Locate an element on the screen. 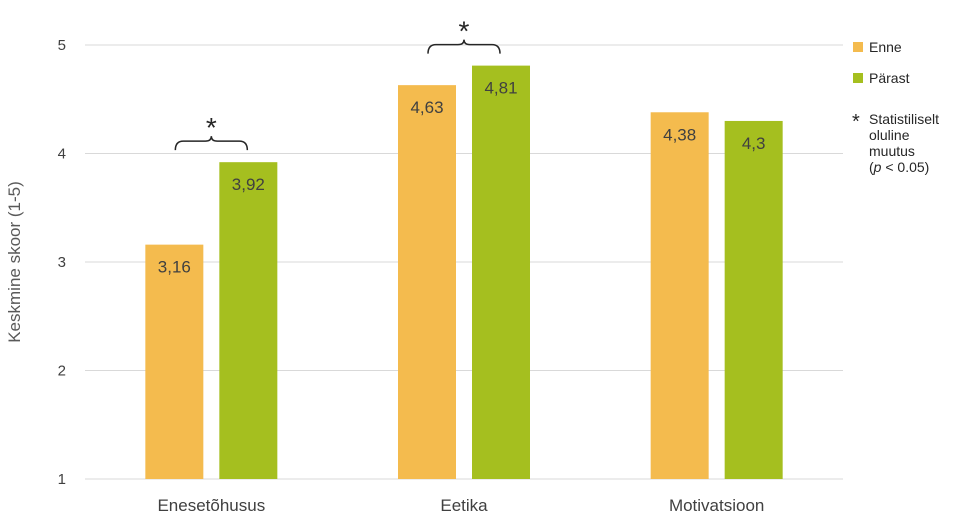  legend-swatch-parast is located at coordinates (858, 78).